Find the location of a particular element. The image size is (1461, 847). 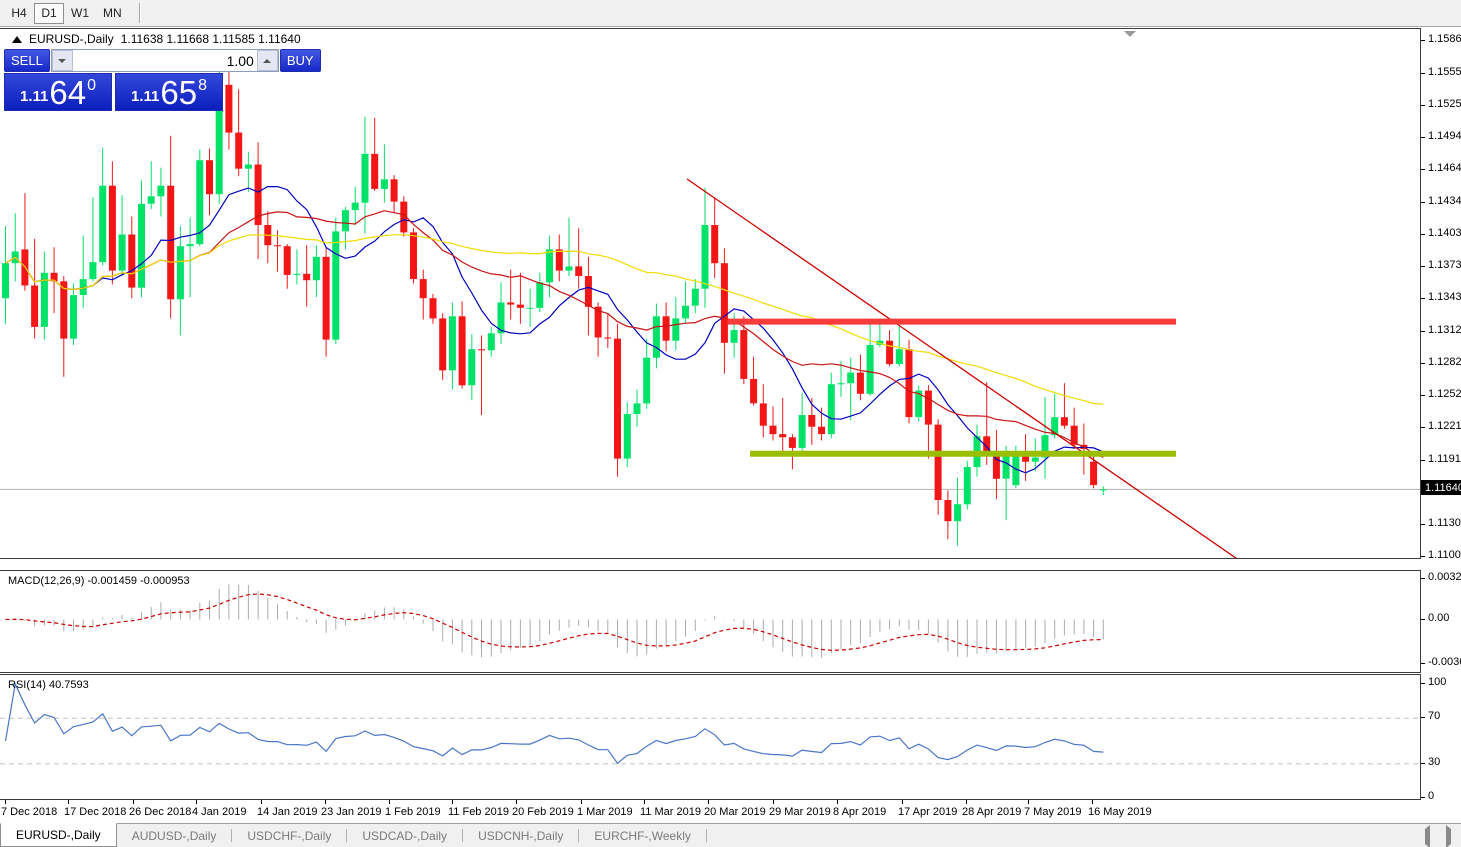

tab-scroll-right-button is located at coordinates (1448, 835).